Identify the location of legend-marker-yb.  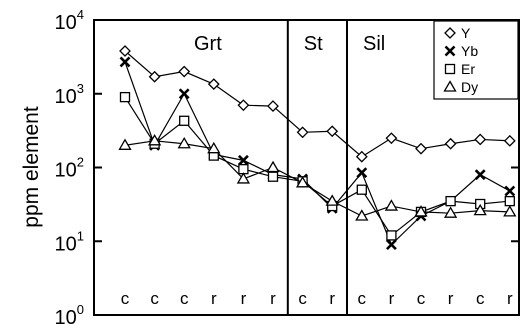
(450, 51).